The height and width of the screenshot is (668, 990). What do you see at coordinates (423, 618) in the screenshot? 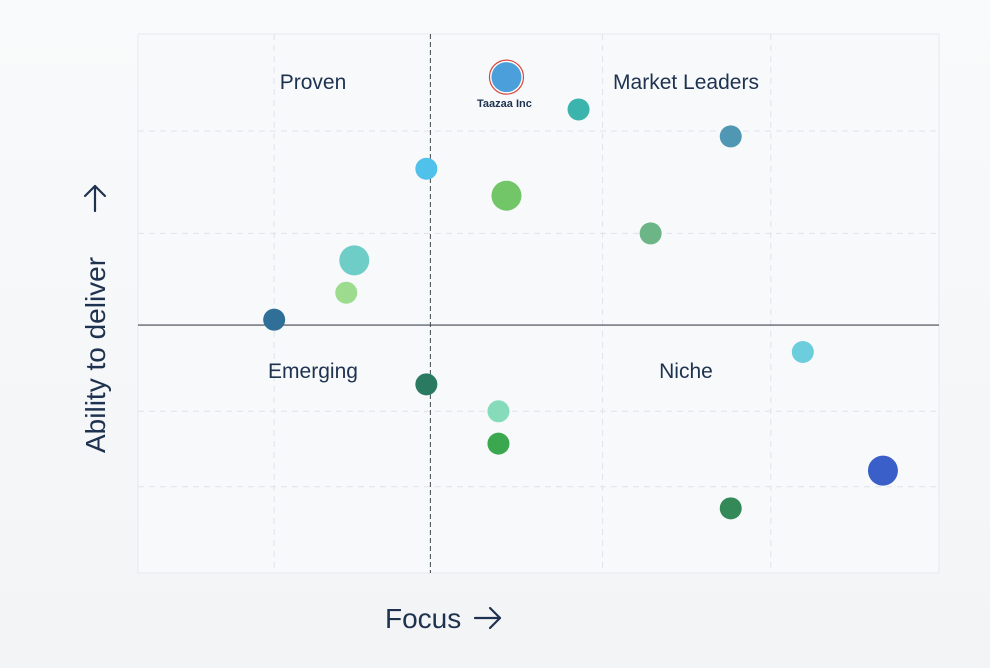
I see `x-axis-label: Focus` at bounding box center [423, 618].